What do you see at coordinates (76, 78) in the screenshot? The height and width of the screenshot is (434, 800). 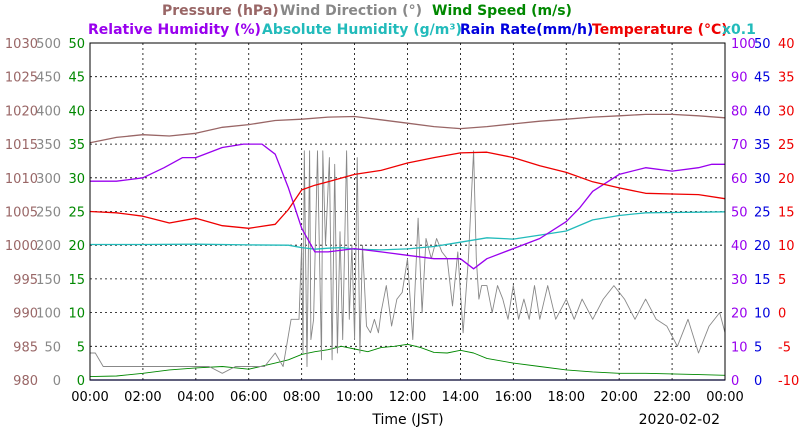 I see `tick-wind-speed: 45` at bounding box center [76, 78].